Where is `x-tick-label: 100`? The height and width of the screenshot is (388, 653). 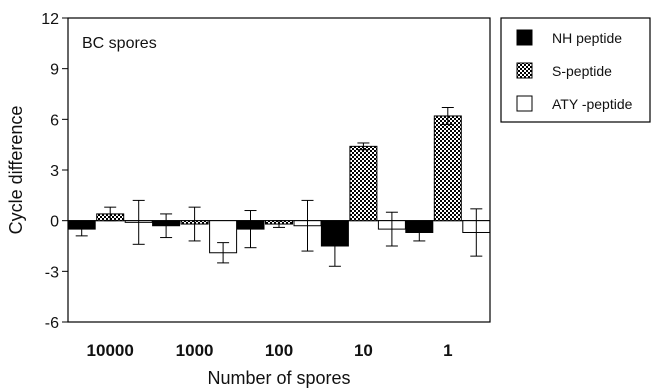 x-tick-label: 100 is located at coordinates (279, 350).